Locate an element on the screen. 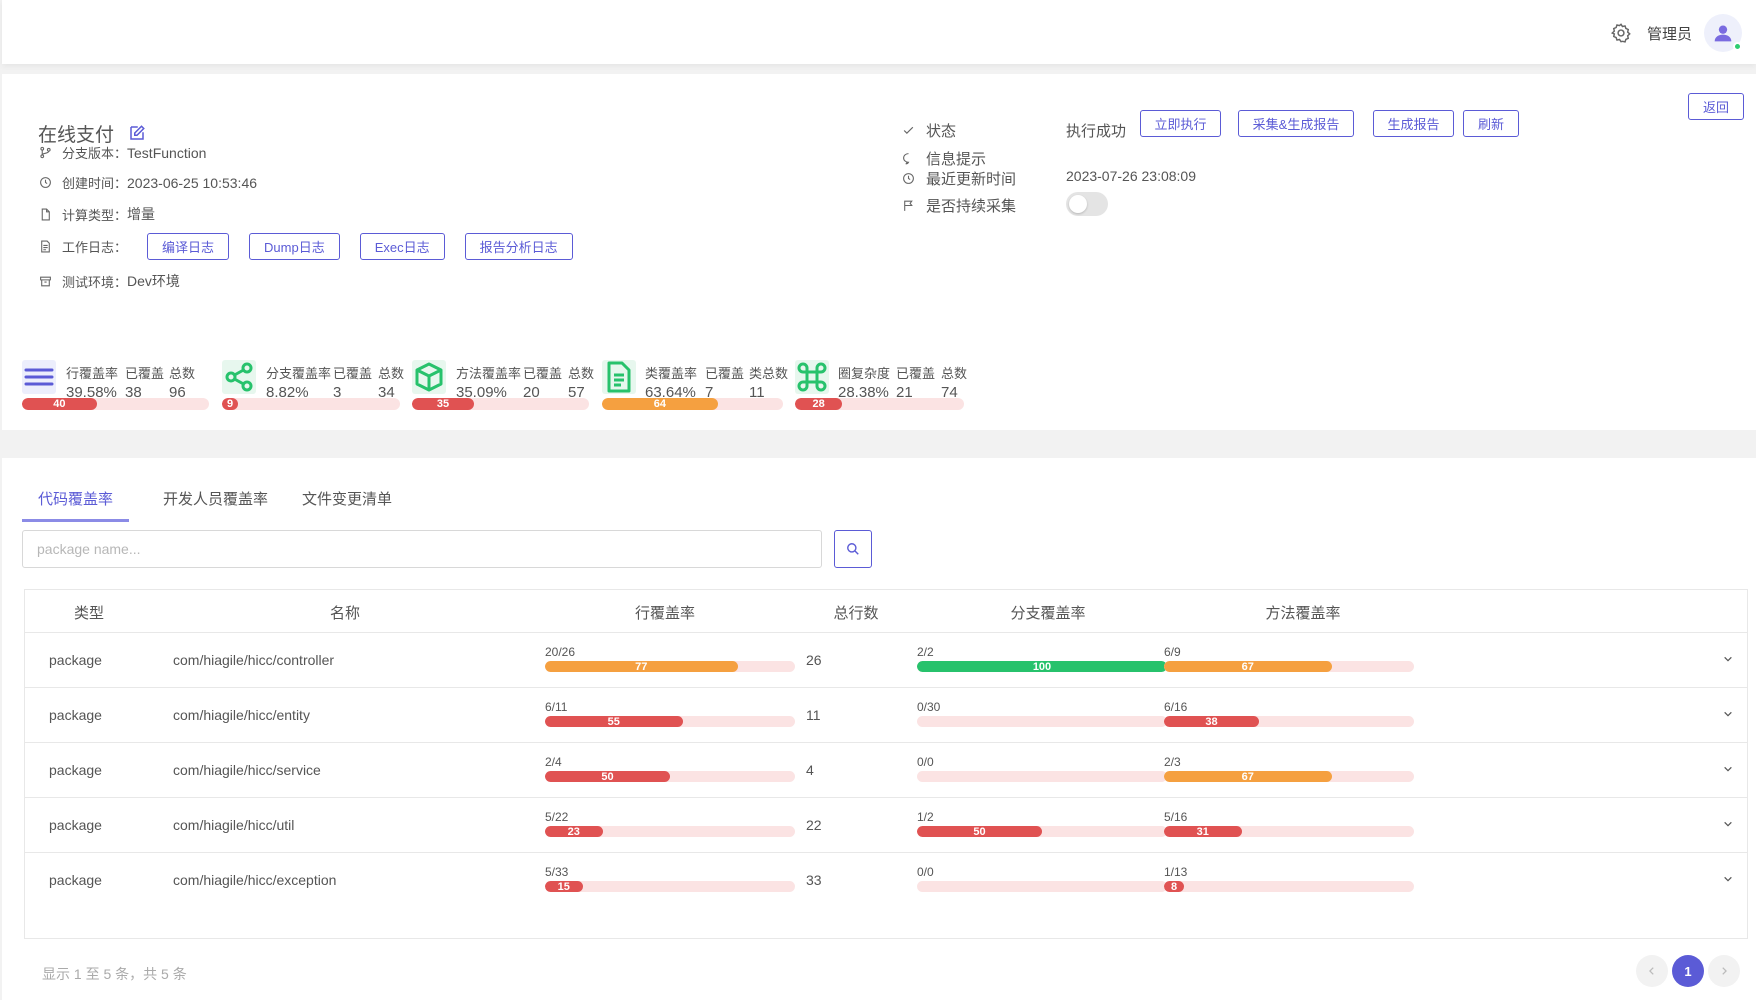 Image resolution: width=1756 pixels, height=1000 pixels. tab-file-changes: 文件变更清单 is located at coordinates (347, 499).